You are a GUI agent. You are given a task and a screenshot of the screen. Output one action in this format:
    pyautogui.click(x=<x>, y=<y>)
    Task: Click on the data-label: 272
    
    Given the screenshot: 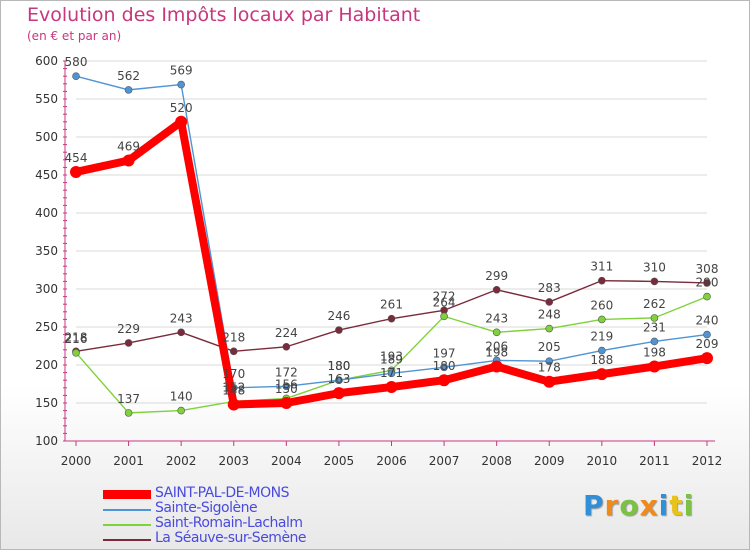 What is the action you would take?
    pyautogui.click(x=444, y=296)
    